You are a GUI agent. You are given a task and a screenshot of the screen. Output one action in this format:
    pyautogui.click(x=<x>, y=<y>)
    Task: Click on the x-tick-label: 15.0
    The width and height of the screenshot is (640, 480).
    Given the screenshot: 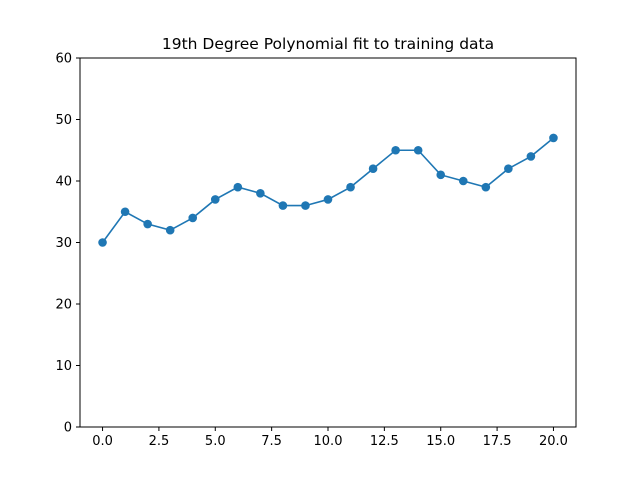 What is the action you would take?
    pyautogui.click(x=440, y=441)
    